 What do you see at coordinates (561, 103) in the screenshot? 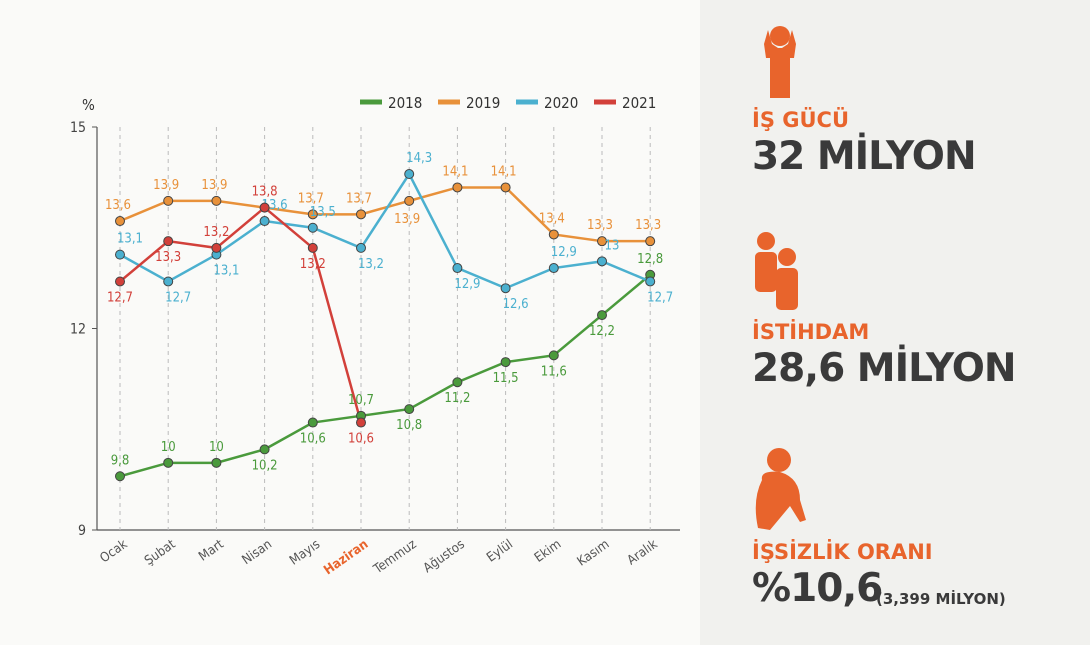
I see `legend-label: 2020` at bounding box center [561, 103].